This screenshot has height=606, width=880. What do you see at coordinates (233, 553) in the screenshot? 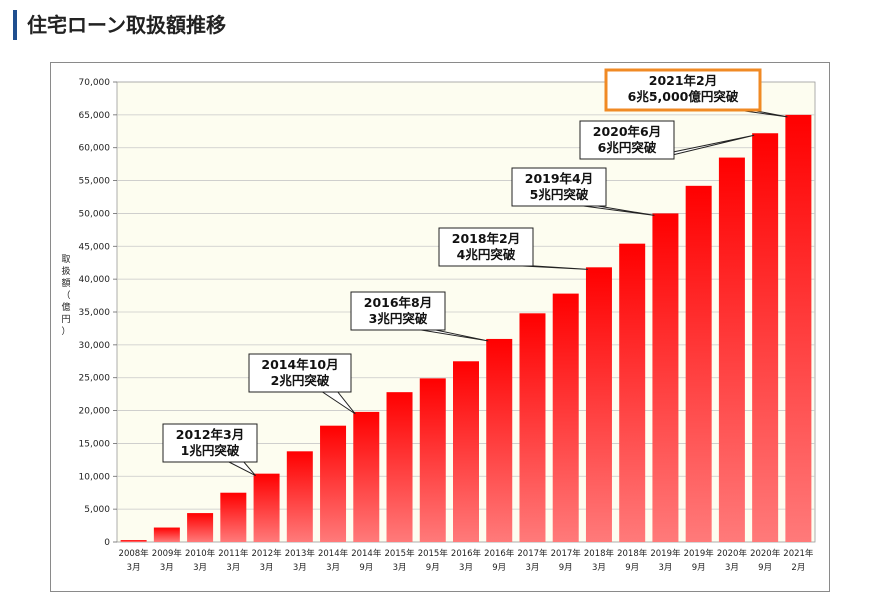
I see `x-tick-label-year: 2011年` at bounding box center [233, 553].